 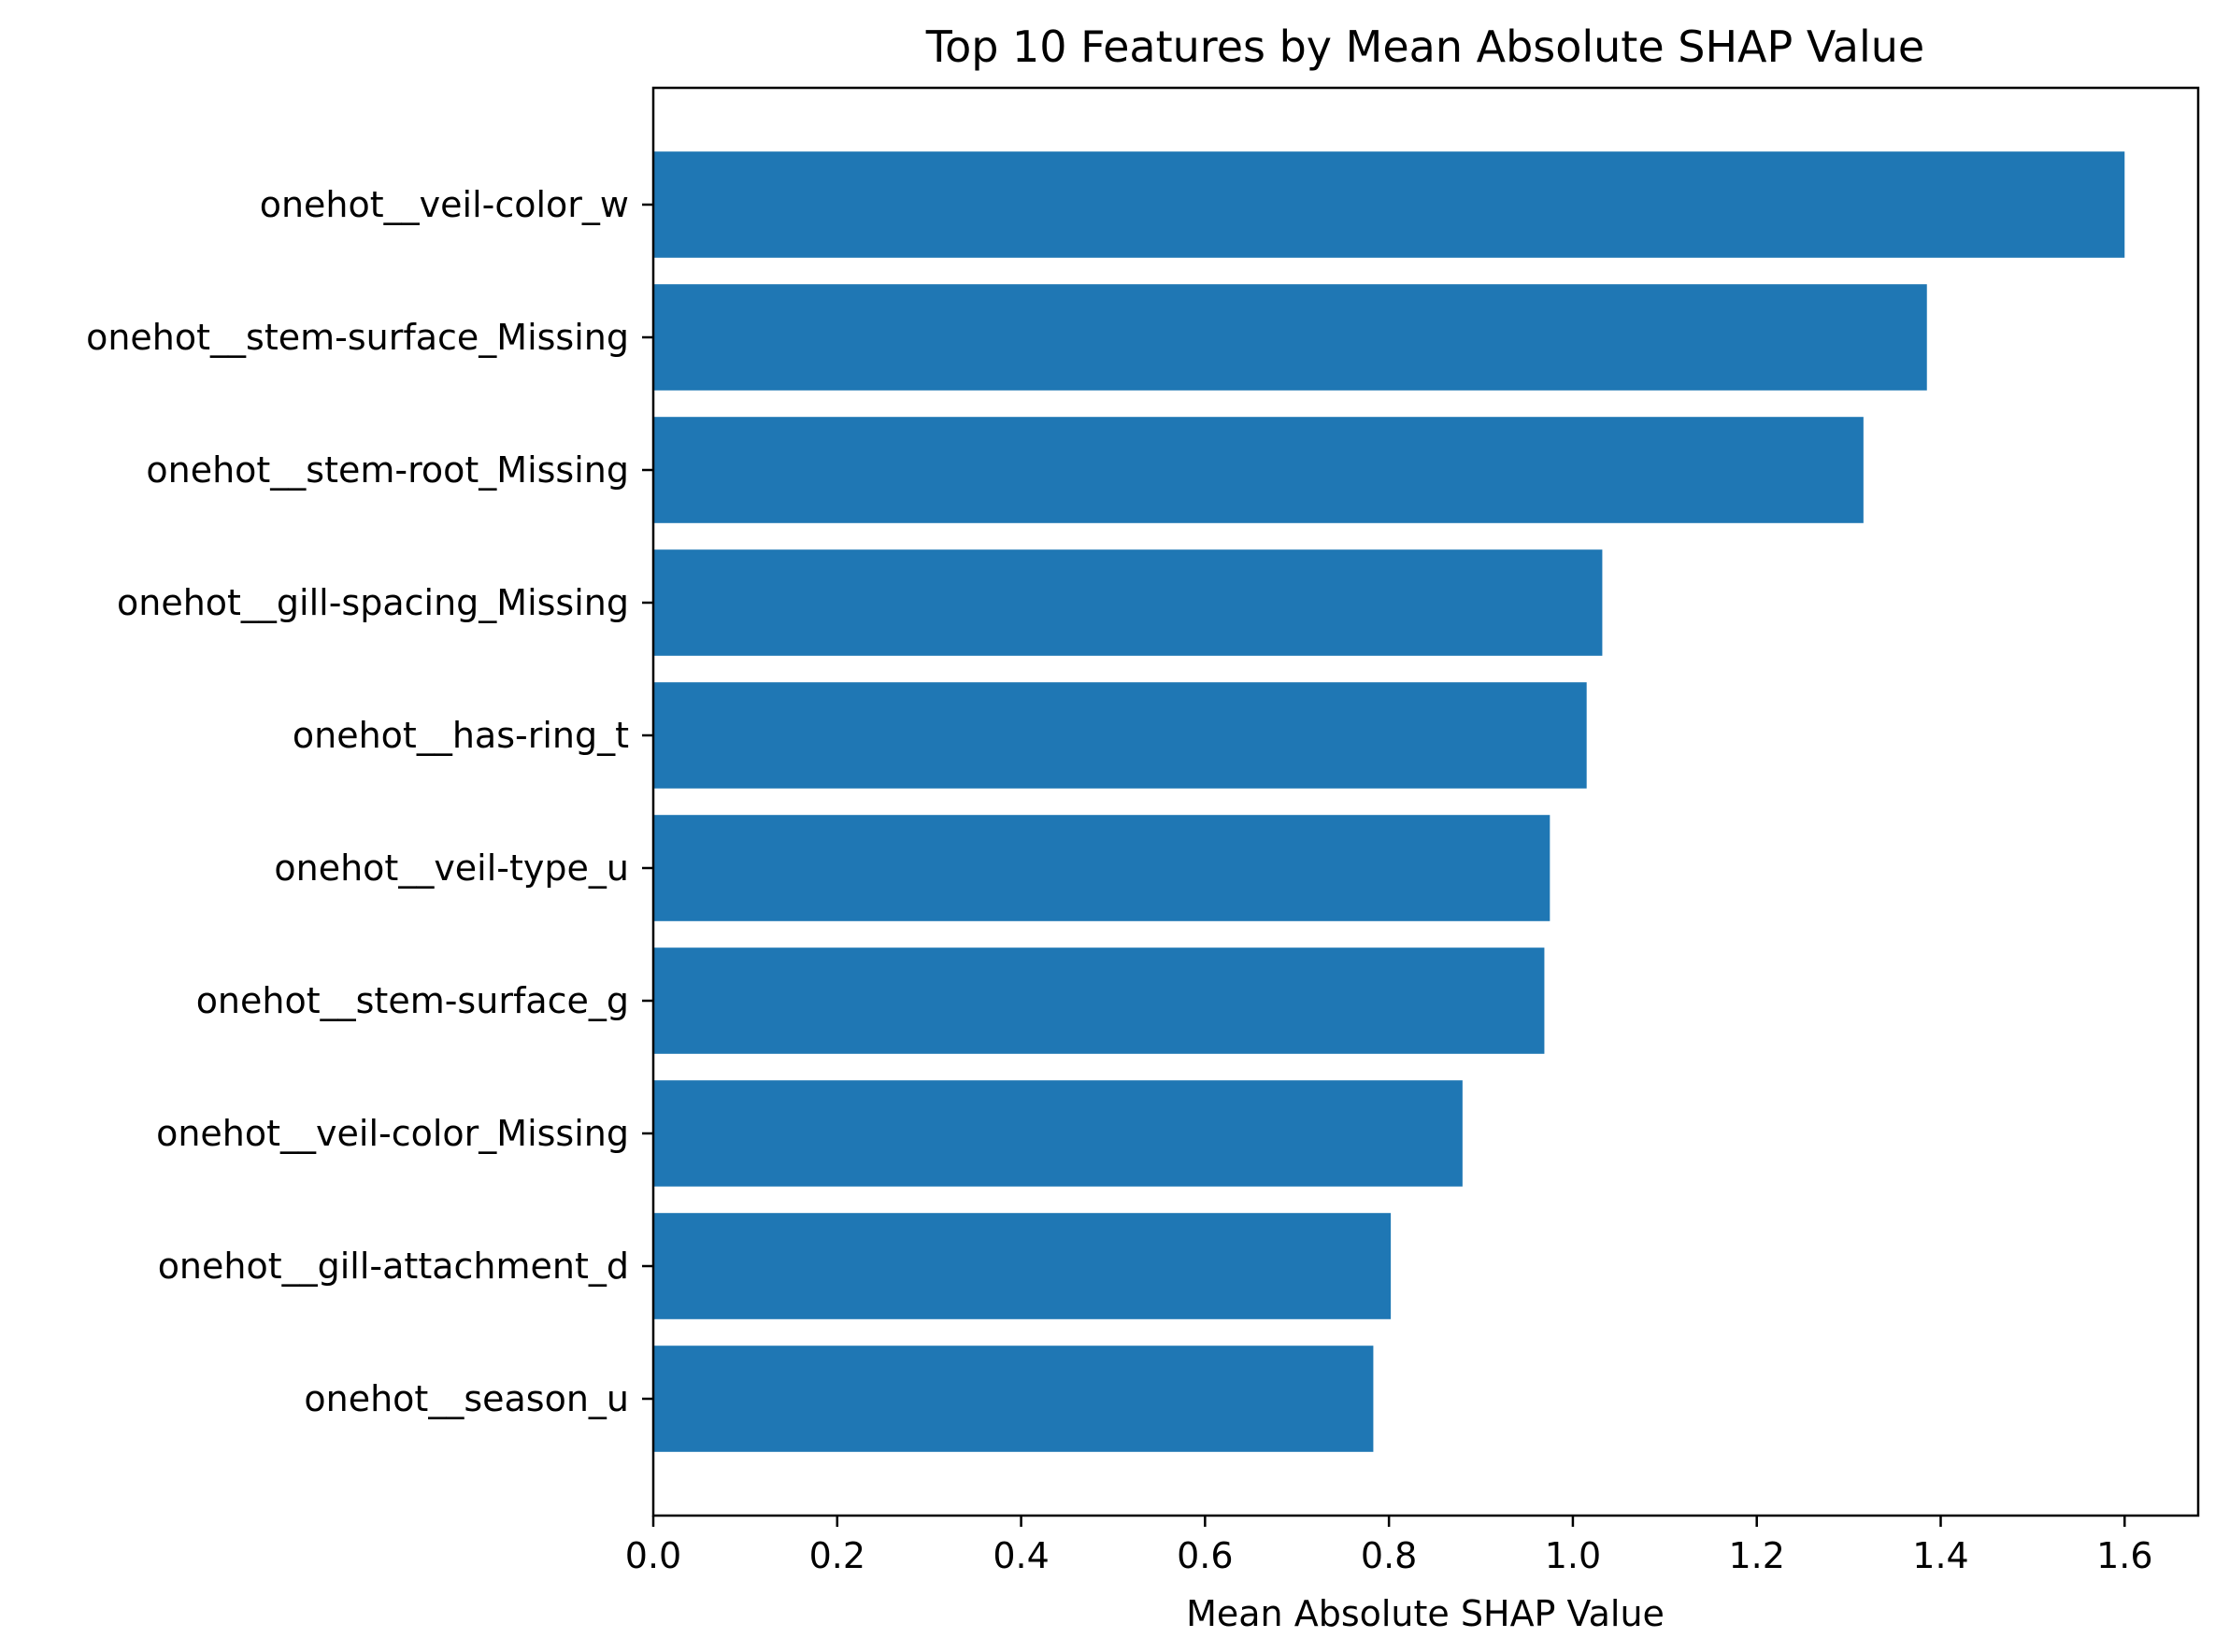 What do you see at coordinates (357, 337) in the screenshot?
I see `y-tick-label: onehot__stem-surface_Missing` at bounding box center [357, 337].